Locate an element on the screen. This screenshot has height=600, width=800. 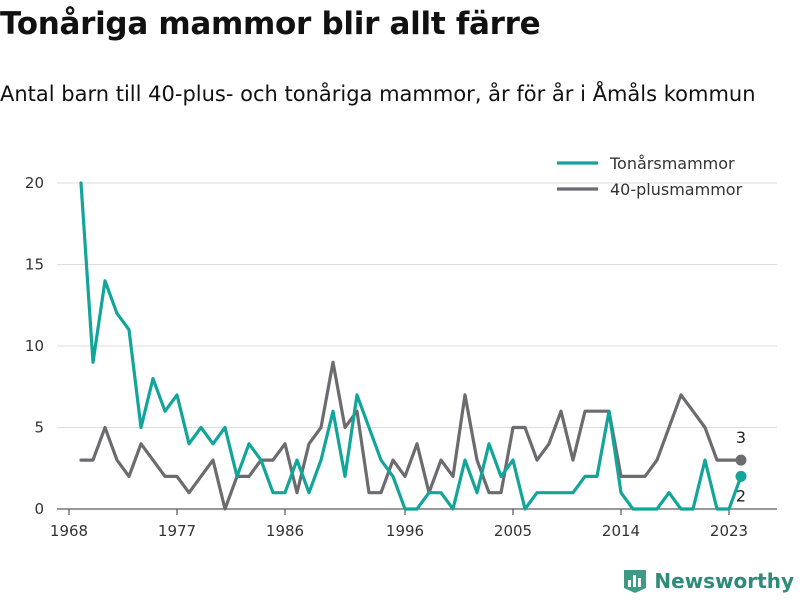
x-tick-label: 2005 is located at coordinates (513, 531).